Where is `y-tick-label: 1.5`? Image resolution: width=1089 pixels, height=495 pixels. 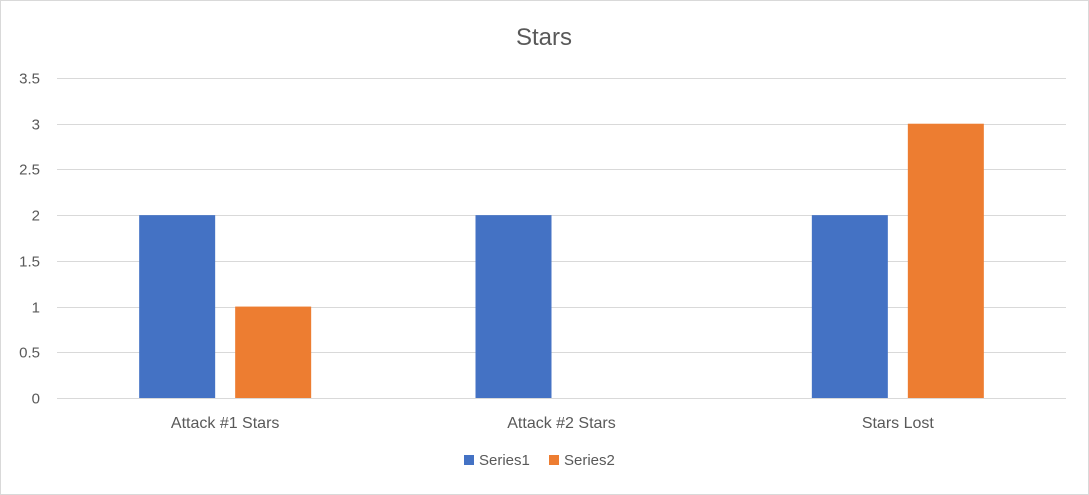
y-tick-label: 1.5 is located at coordinates (29, 262).